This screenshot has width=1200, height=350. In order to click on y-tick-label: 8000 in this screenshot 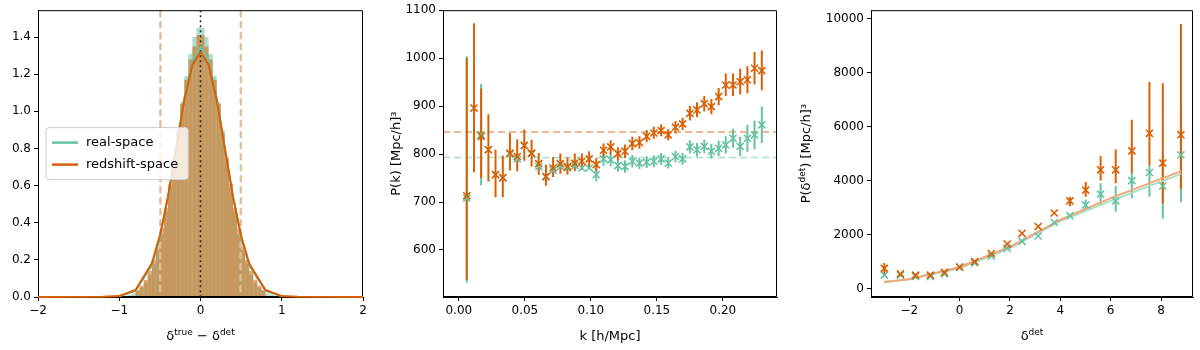, I will do `click(848, 71)`.